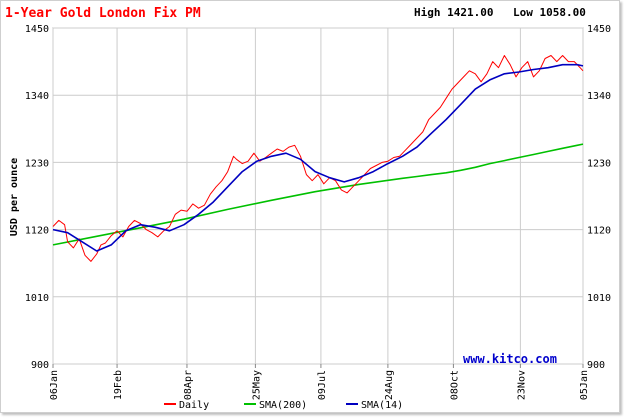 The image size is (624, 419). I want to click on y-axis-right: 900 1010 1120 1230 1340 1450, so click(599, 197).